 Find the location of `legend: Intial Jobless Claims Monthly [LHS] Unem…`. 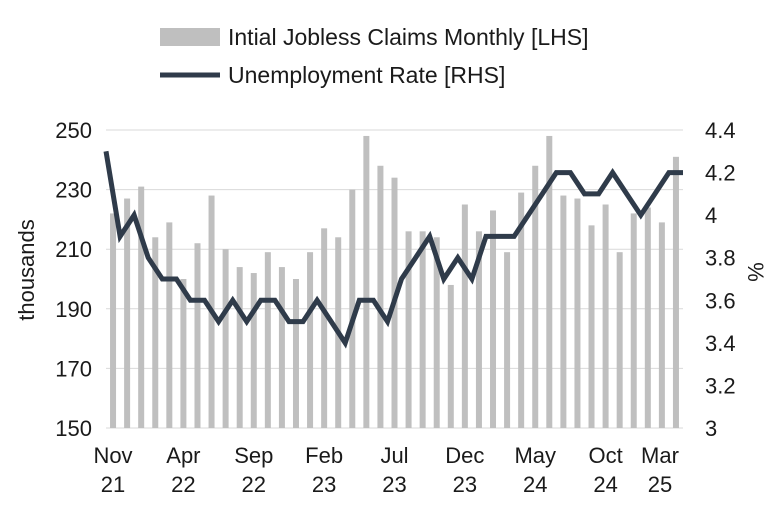

legend: Intial Jobless Claims Monthly [LHS] Unem… is located at coordinates (374, 56).